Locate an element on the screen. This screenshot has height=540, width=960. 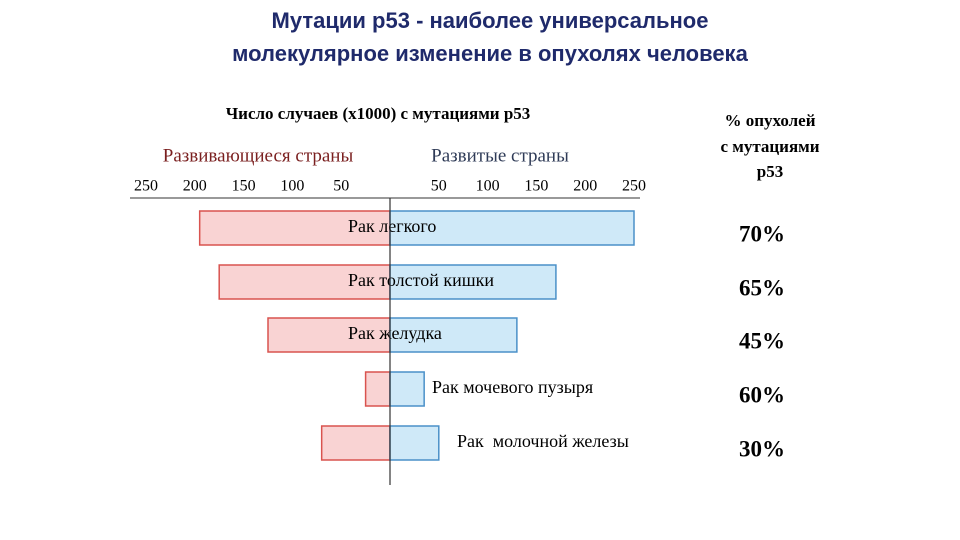
percent-label: 30% is located at coordinates (762, 448).